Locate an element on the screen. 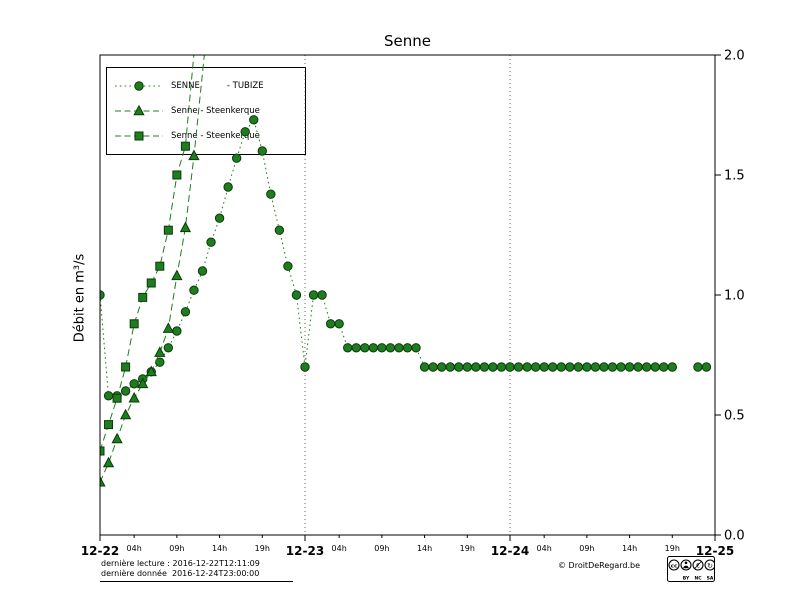  legend-entry-steenkerque-1: Senne - Steenkerque is located at coordinates (206, 111).